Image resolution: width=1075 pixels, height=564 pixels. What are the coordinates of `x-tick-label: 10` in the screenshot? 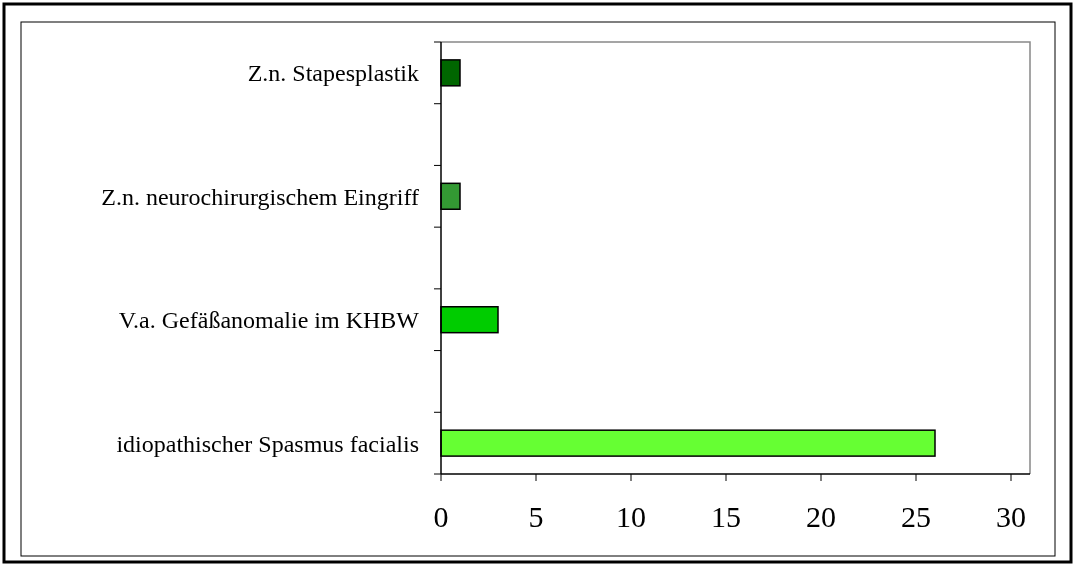 It's located at (631, 516).